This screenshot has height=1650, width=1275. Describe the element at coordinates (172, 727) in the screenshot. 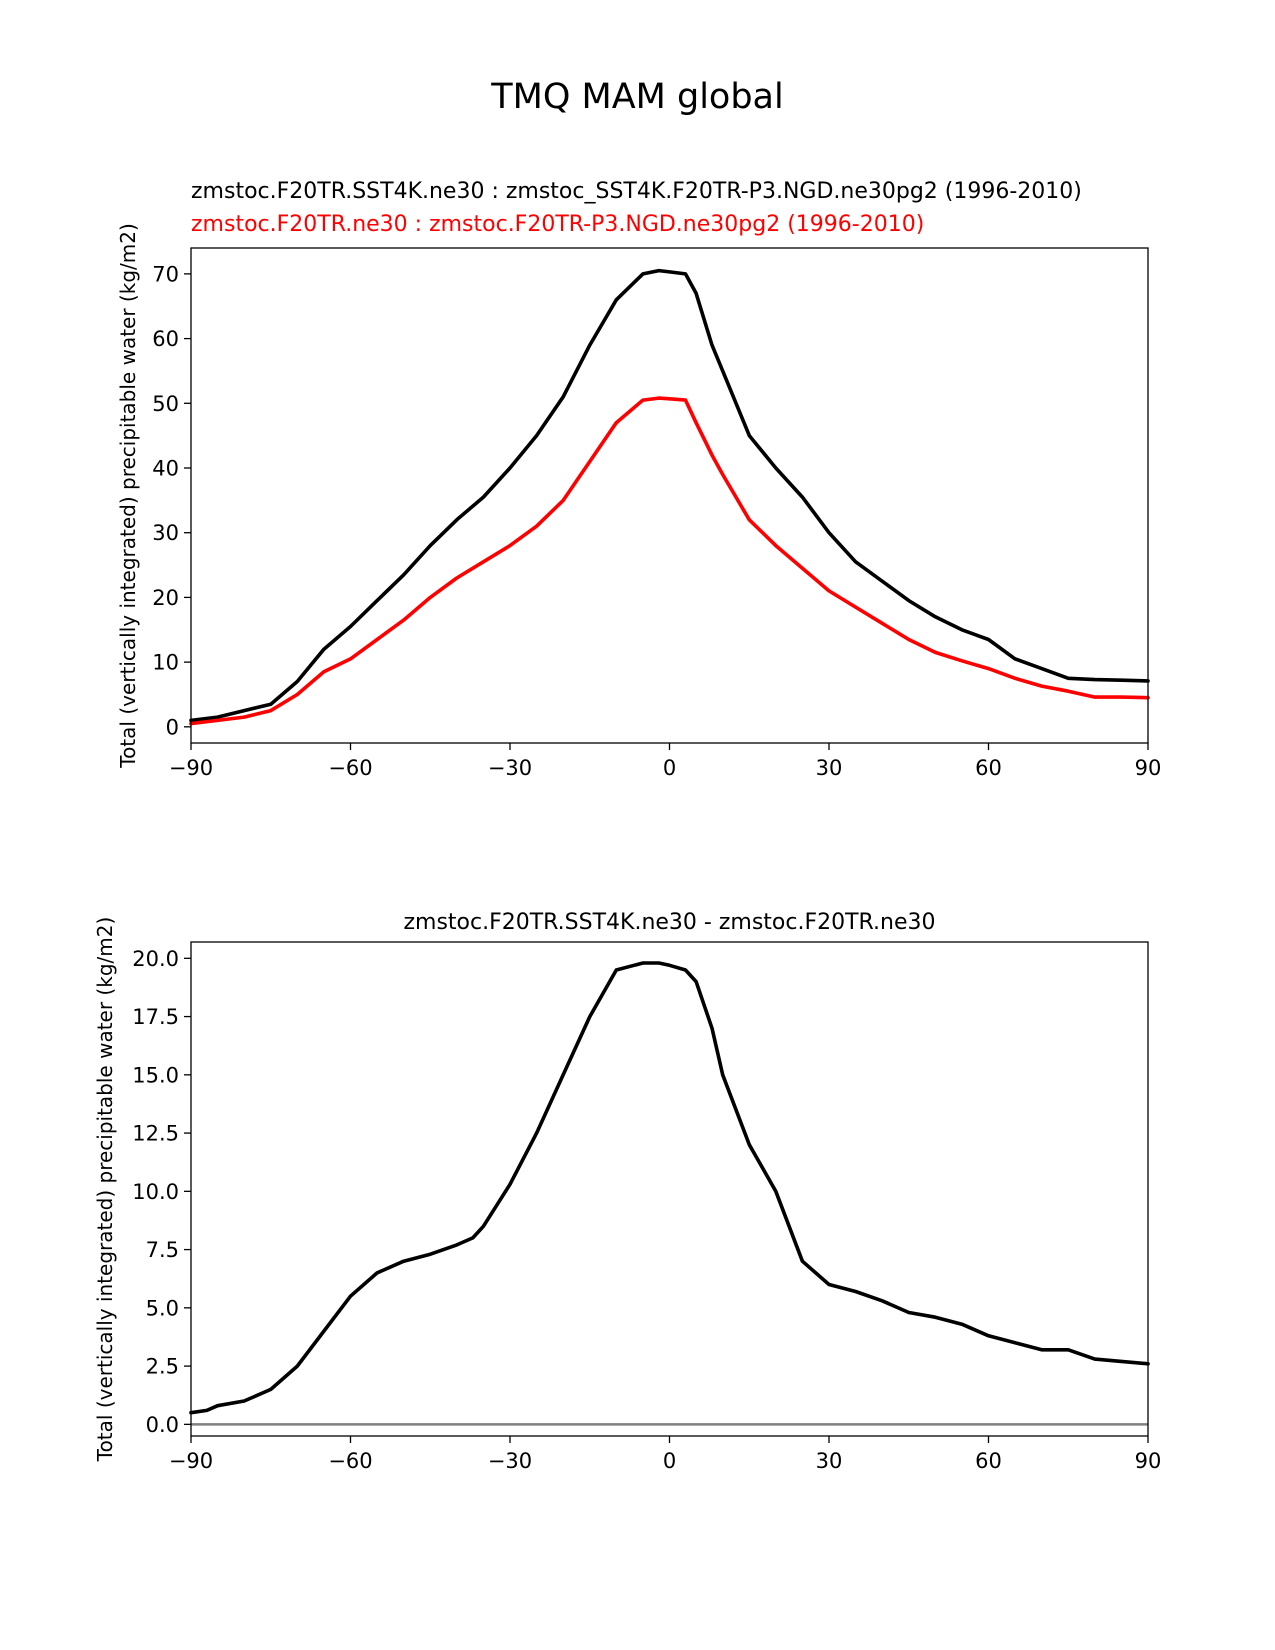

I see `y-tick-label: 0` at that location.